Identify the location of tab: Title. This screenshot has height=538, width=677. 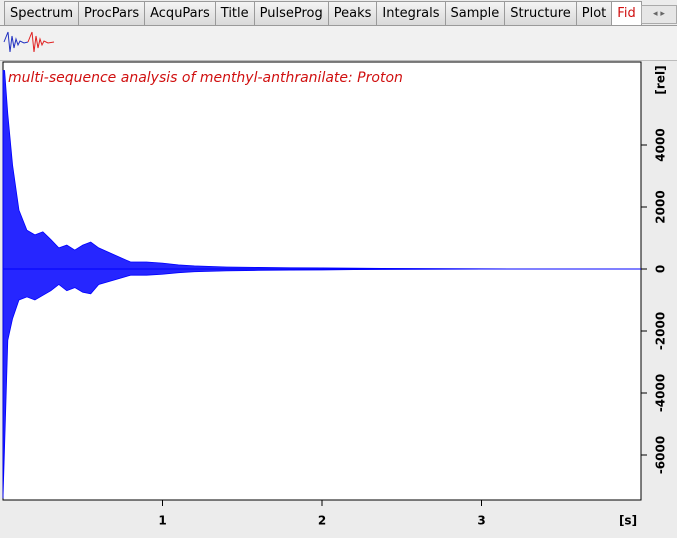
(234, 13).